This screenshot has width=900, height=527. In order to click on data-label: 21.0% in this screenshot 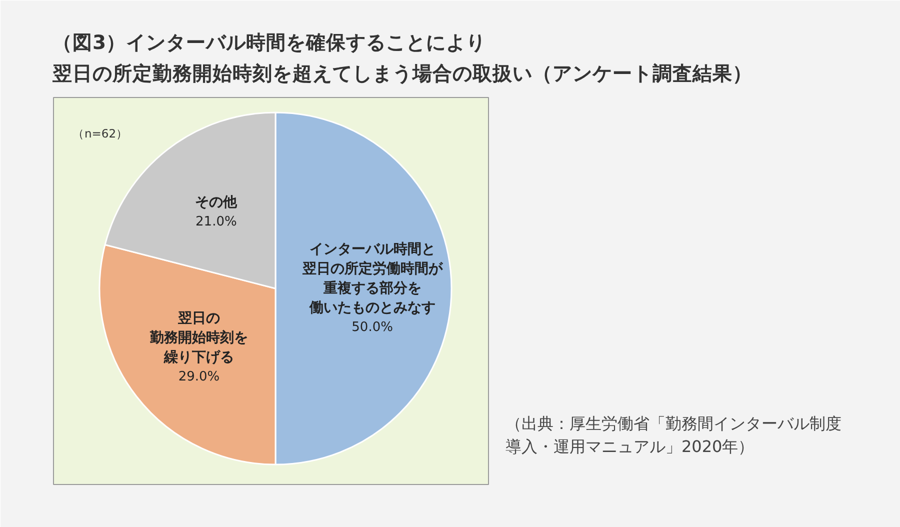, I will do `click(216, 222)`.